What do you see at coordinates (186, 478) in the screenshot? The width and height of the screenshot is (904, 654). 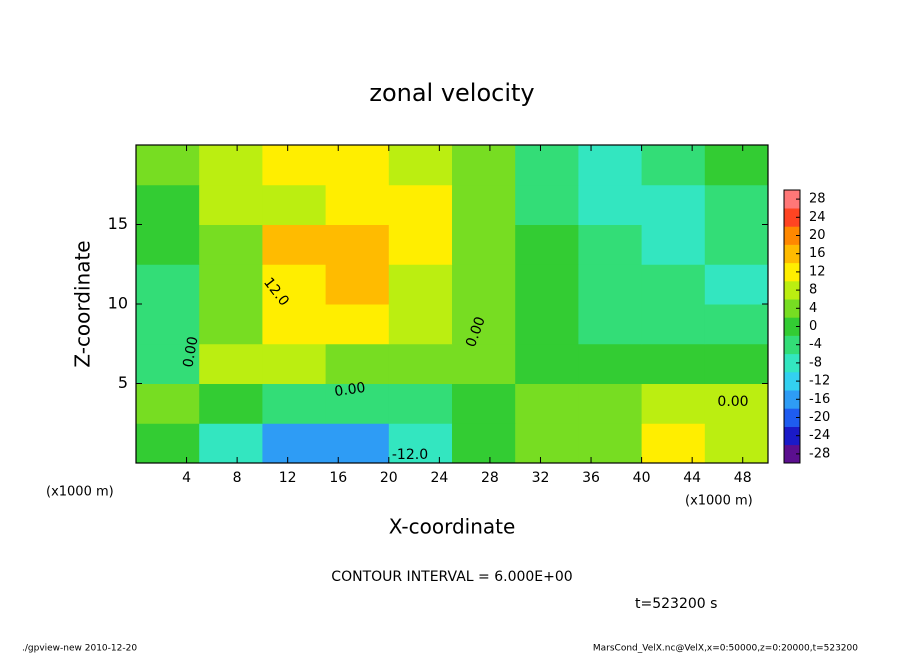 I see `x-tick-label: 4` at bounding box center [186, 478].